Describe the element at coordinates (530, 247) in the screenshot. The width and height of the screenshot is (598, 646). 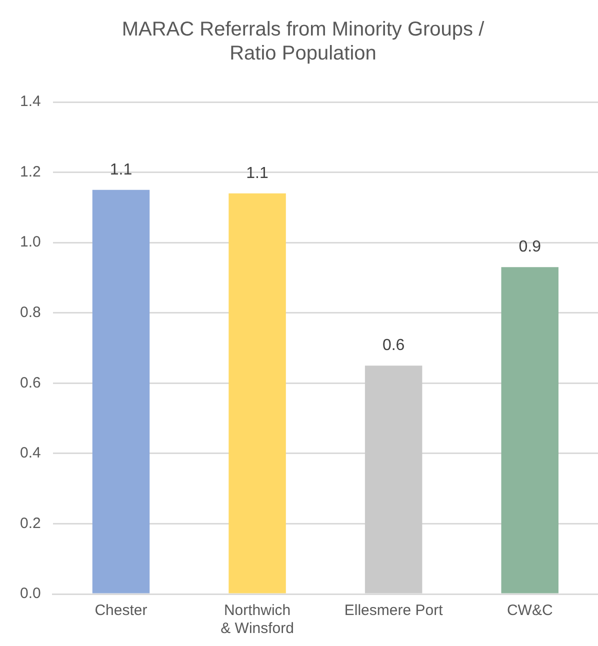
I see `data-label: 0.9` at that location.